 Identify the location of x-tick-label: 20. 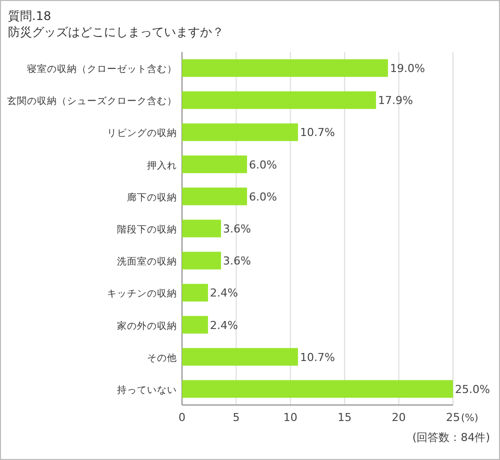
(399, 417).